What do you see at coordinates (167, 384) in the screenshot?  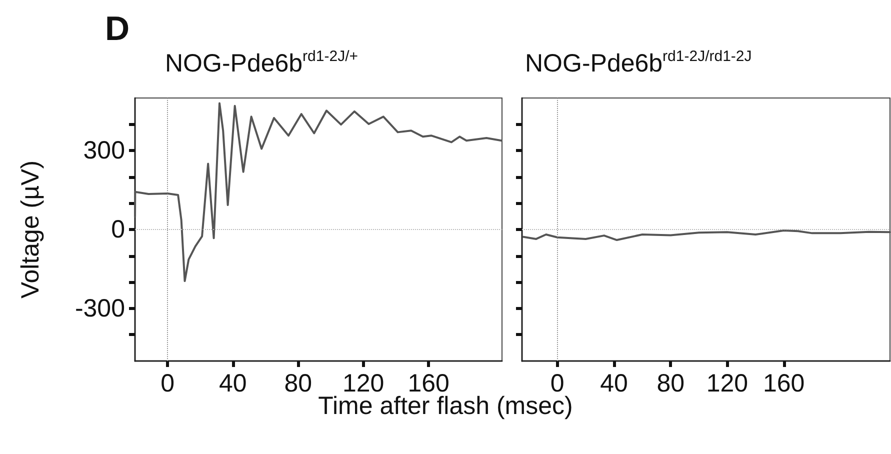 I see `x-tick-label: 0` at bounding box center [167, 384].